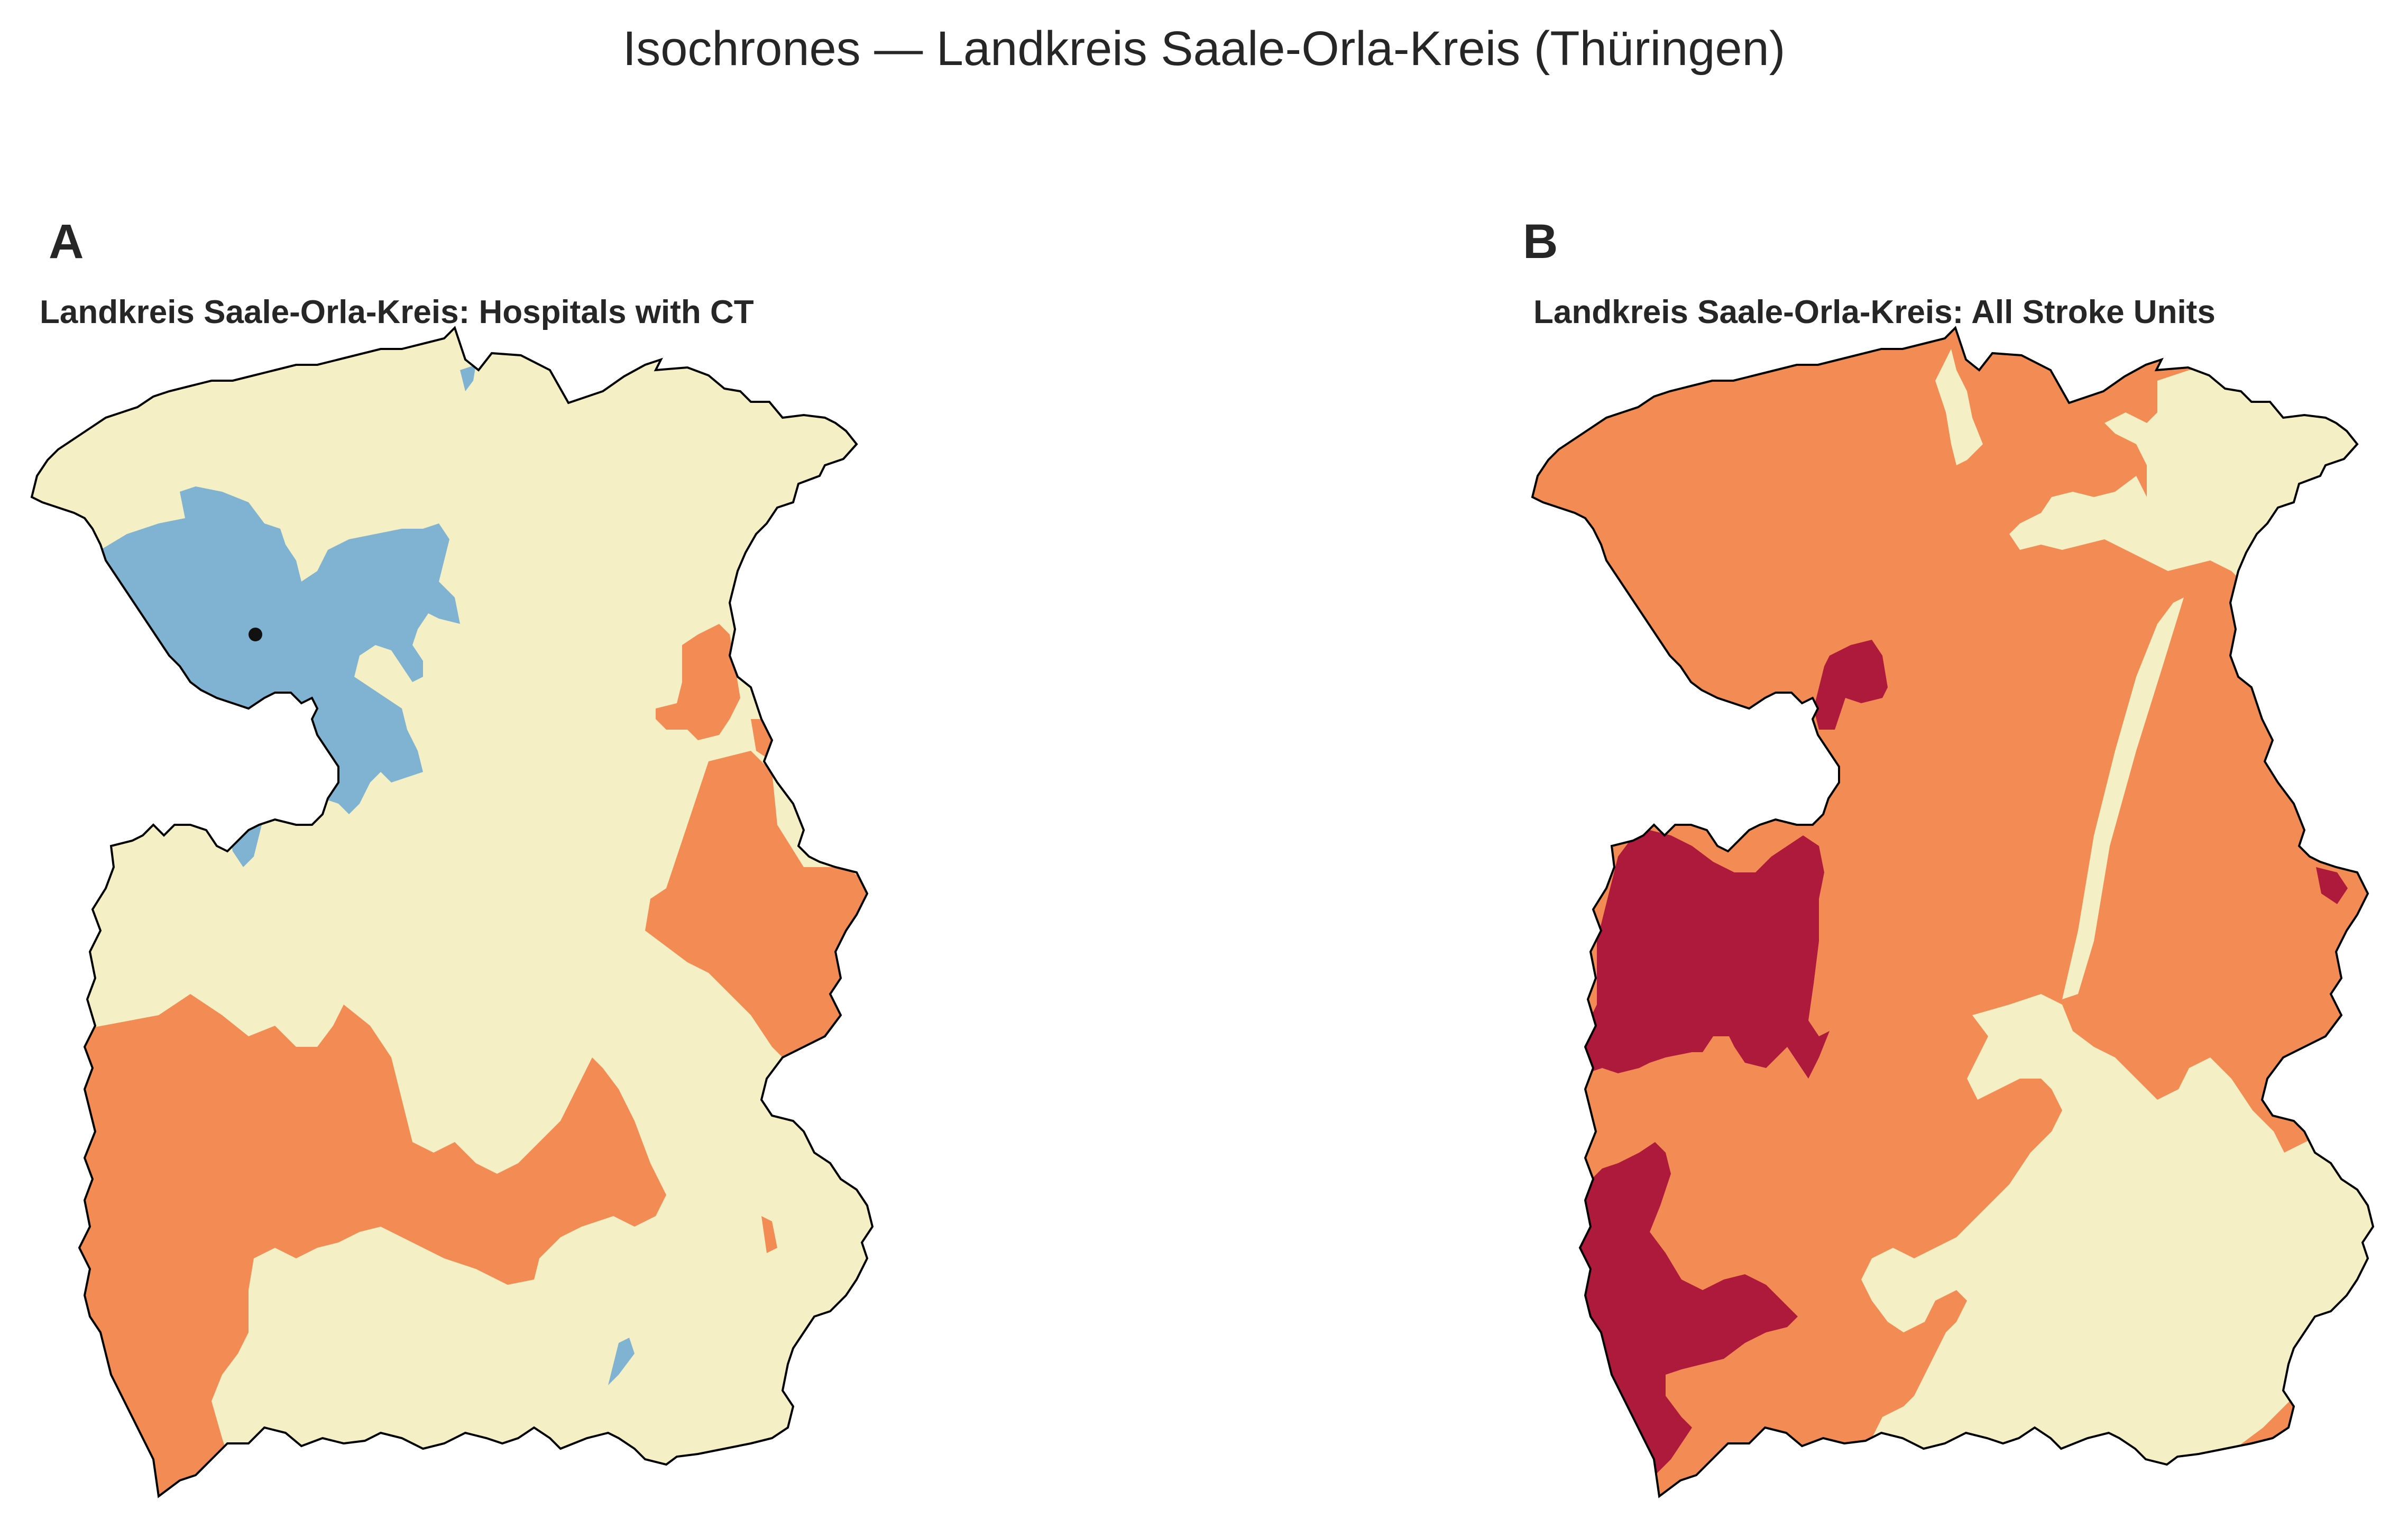 This screenshot has width=2408, height=1537. What do you see at coordinates (621, 1361) in the screenshot?
I see `panel-a-zone-blue-south-tip` at bounding box center [621, 1361].